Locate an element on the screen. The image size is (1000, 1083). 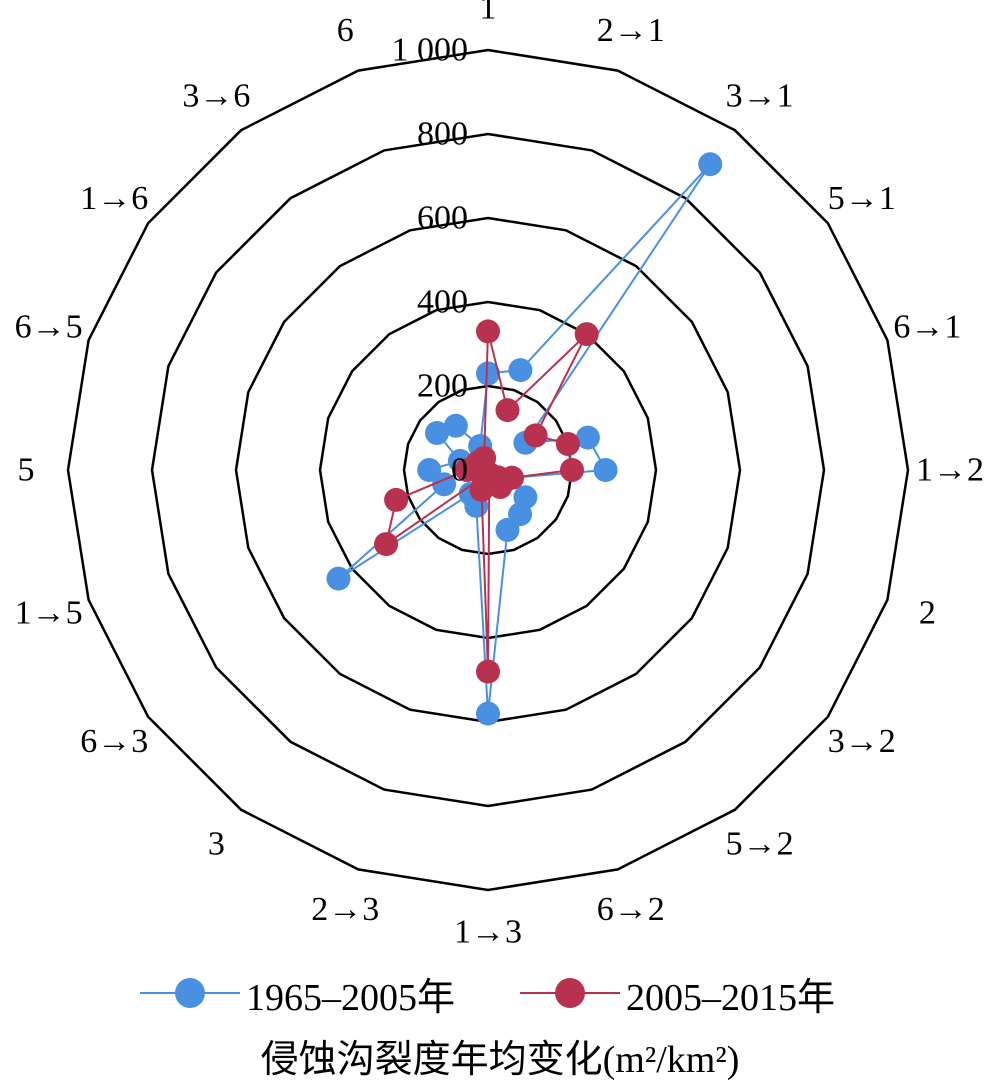
category-label: 3→6 is located at coordinates (216, 96).